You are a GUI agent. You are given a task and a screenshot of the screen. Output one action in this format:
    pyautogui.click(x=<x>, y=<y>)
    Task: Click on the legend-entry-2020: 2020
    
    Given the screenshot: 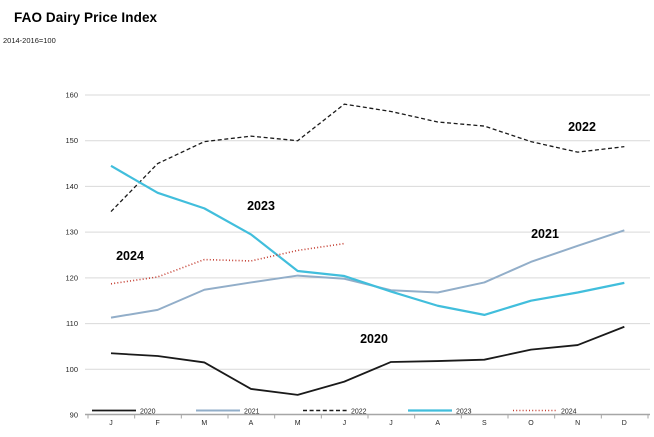 What is the action you would take?
    pyautogui.click(x=124, y=412)
    